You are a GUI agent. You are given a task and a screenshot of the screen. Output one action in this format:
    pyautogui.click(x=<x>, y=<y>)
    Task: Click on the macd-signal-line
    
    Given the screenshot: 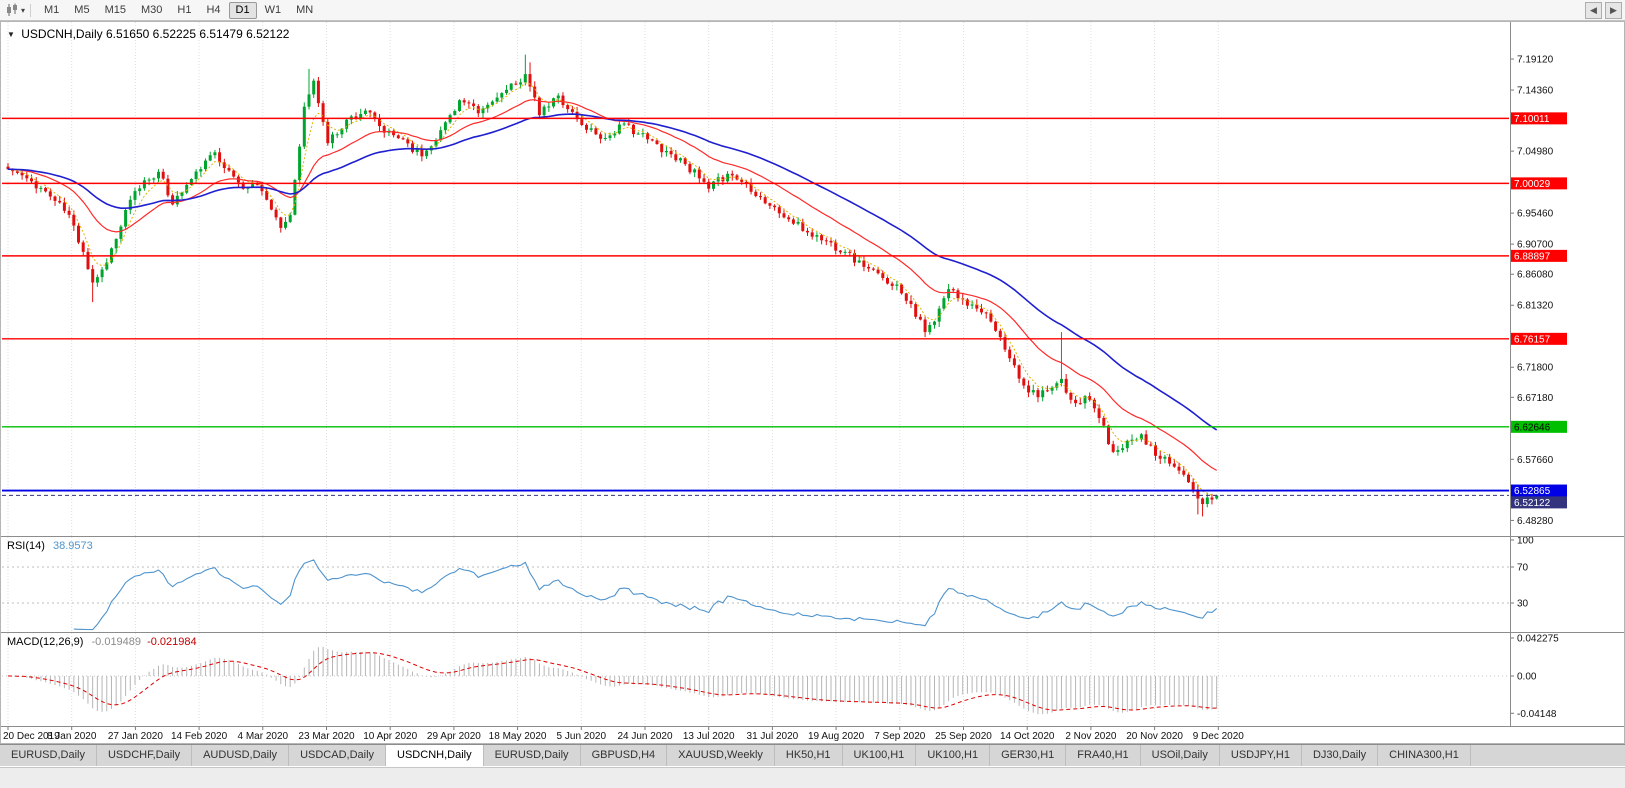 What is the action you would take?
    pyautogui.click(x=612, y=681)
    